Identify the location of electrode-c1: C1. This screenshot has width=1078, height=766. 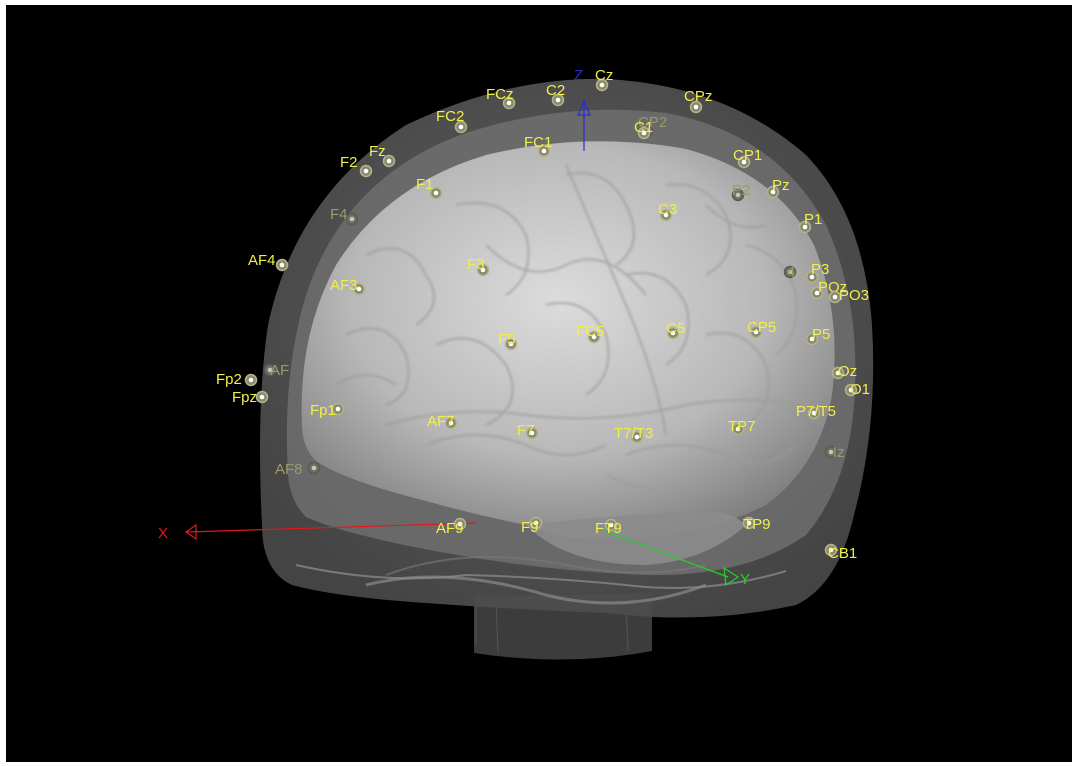
(643, 129).